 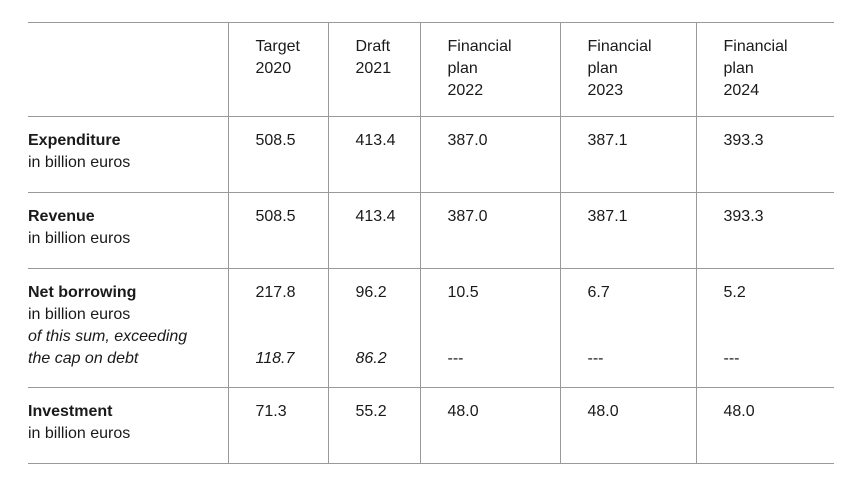 What do you see at coordinates (108, 347) in the screenshot?
I see `row-note: of this sum, exceeding the cap on debt` at bounding box center [108, 347].